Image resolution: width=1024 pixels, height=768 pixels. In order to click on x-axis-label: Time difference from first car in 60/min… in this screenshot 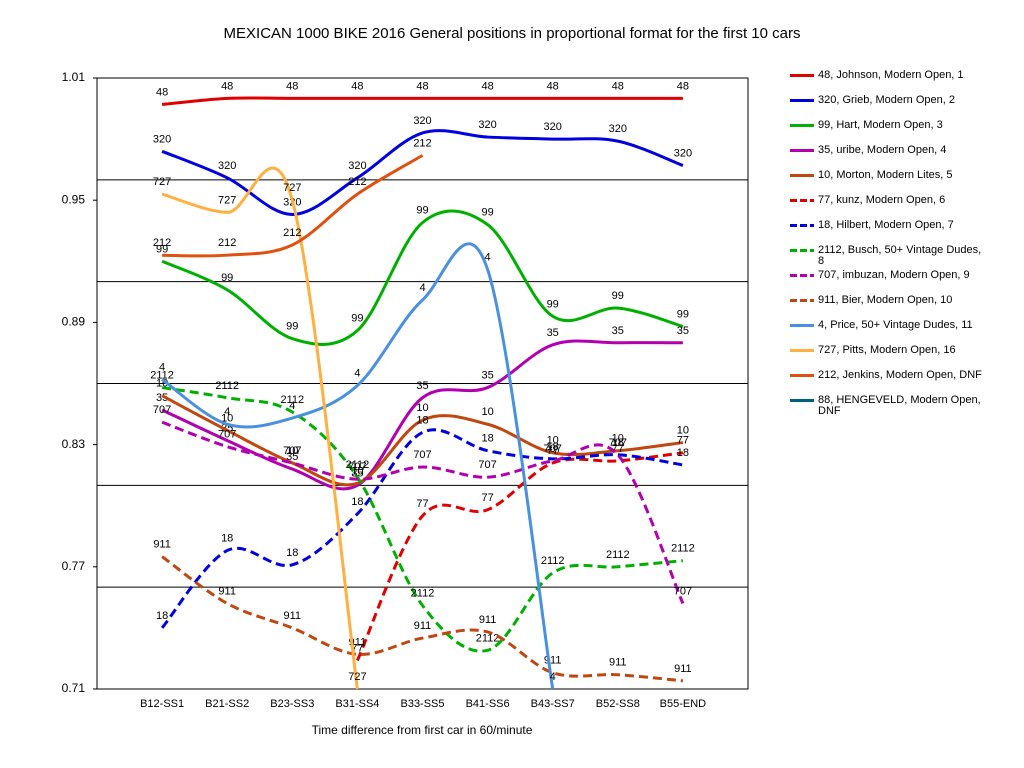, I will do `click(422, 730)`.